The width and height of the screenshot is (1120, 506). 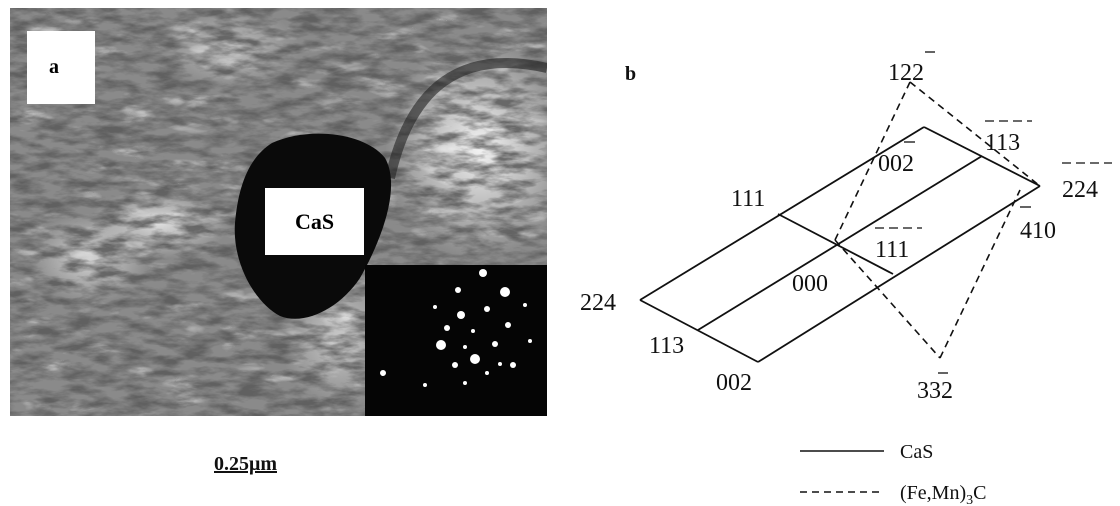 I want to click on legend-carbide-label: (Fe,Mn)3C, so click(x=943, y=494).